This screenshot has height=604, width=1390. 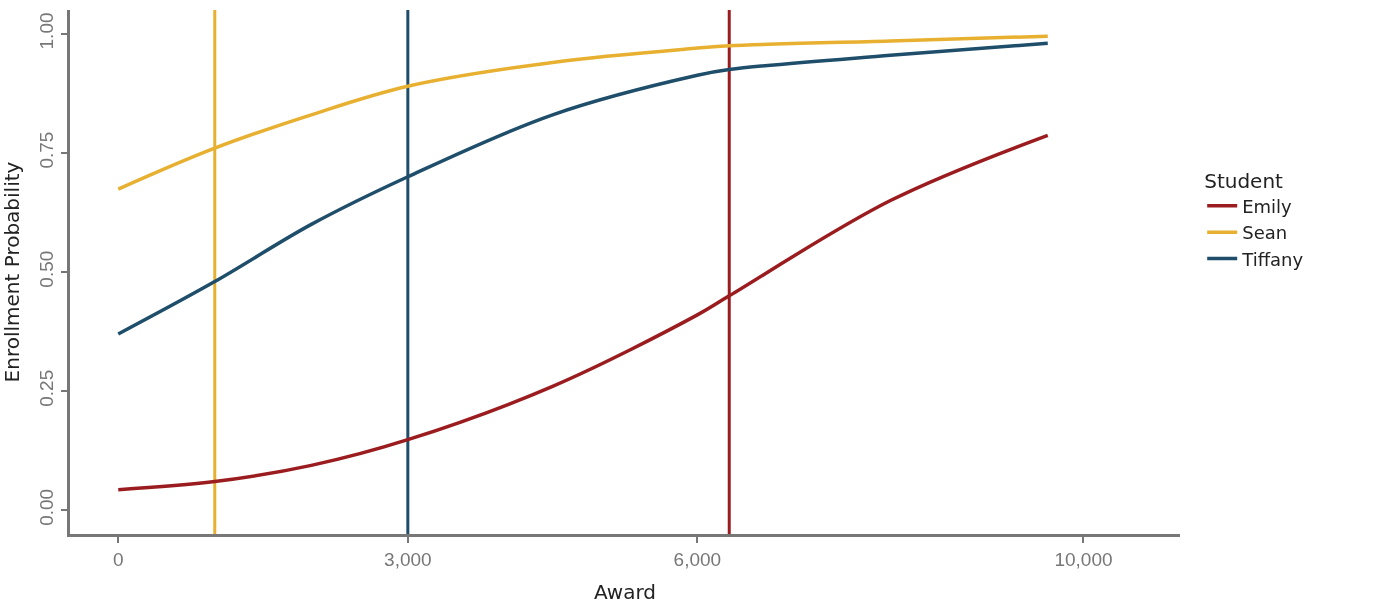 What do you see at coordinates (697, 559) in the screenshot?
I see `x-tick-label: 6,000` at bounding box center [697, 559].